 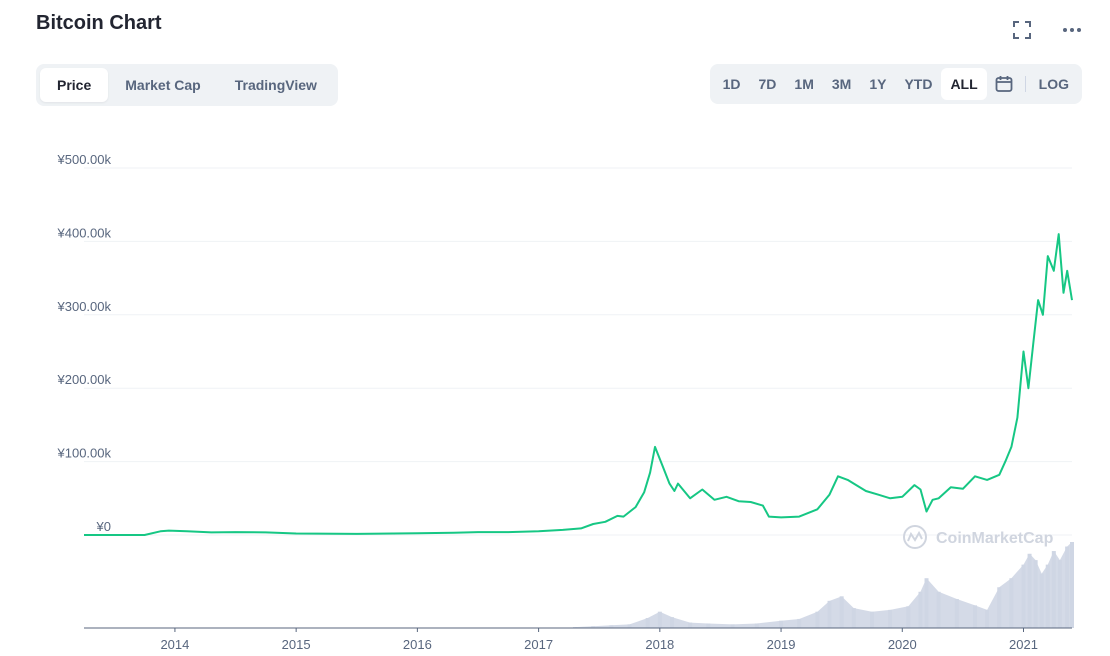 What do you see at coordinates (878, 84) in the screenshot?
I see `range-1y: 1Y` at bounding box center [878, 84].